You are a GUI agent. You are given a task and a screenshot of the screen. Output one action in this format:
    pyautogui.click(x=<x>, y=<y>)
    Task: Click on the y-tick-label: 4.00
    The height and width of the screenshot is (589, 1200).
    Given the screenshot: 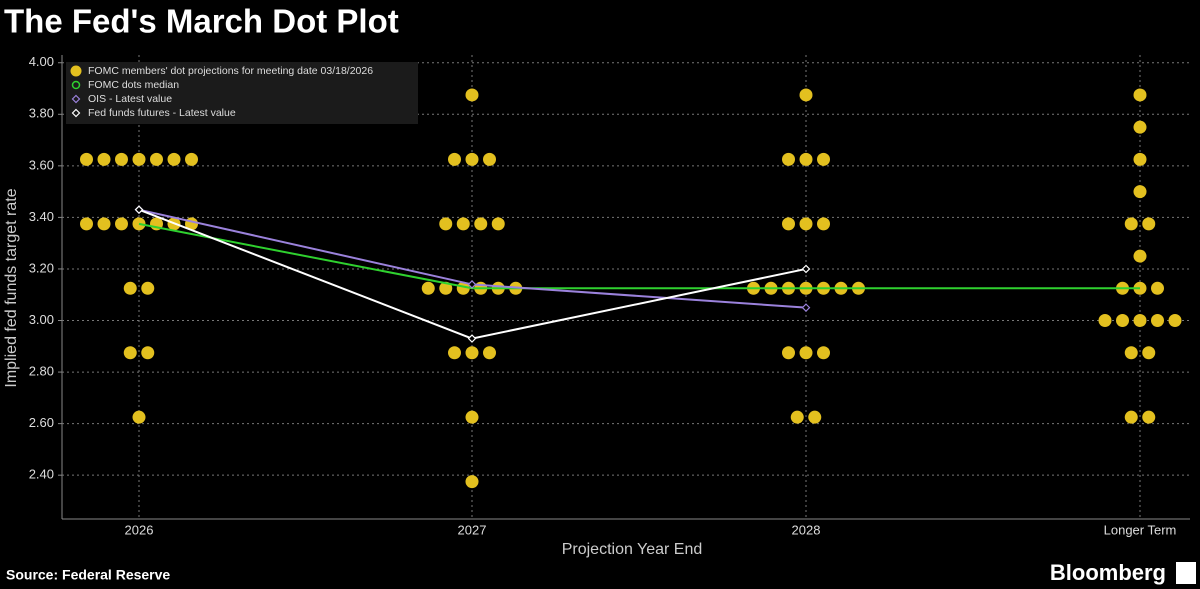 What is the action you would take?
    pyautogui.click(x=41, y=61)
    